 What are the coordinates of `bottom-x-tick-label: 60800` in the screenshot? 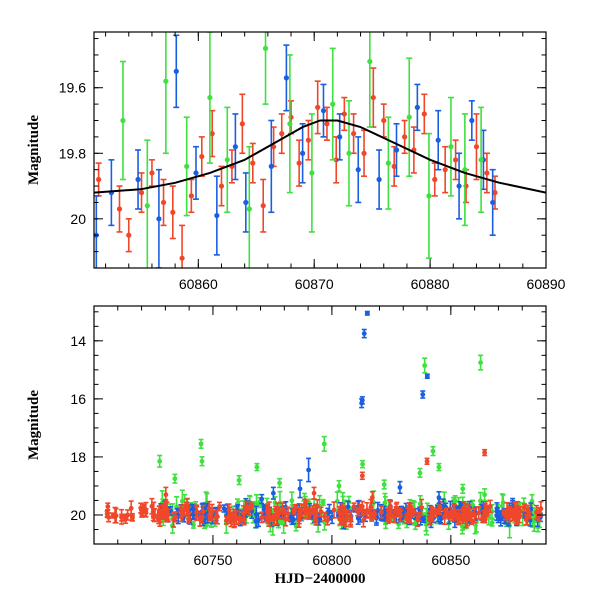 It's located at (331, 560).